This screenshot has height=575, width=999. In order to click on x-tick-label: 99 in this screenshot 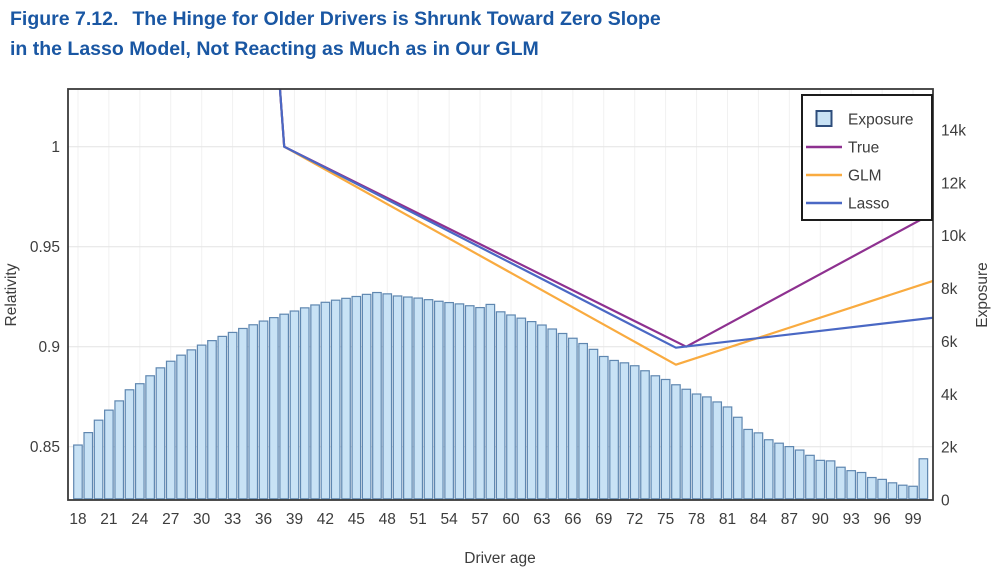, I will do `click(912, 519)`.